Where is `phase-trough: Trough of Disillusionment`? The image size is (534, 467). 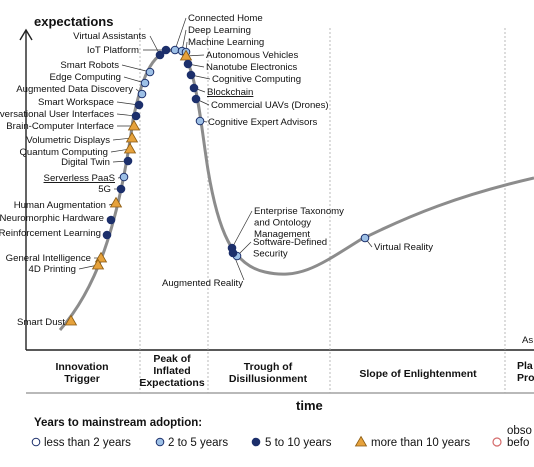
phase-trough: Trough of Disillusionment is located at coordinates (268, 373).